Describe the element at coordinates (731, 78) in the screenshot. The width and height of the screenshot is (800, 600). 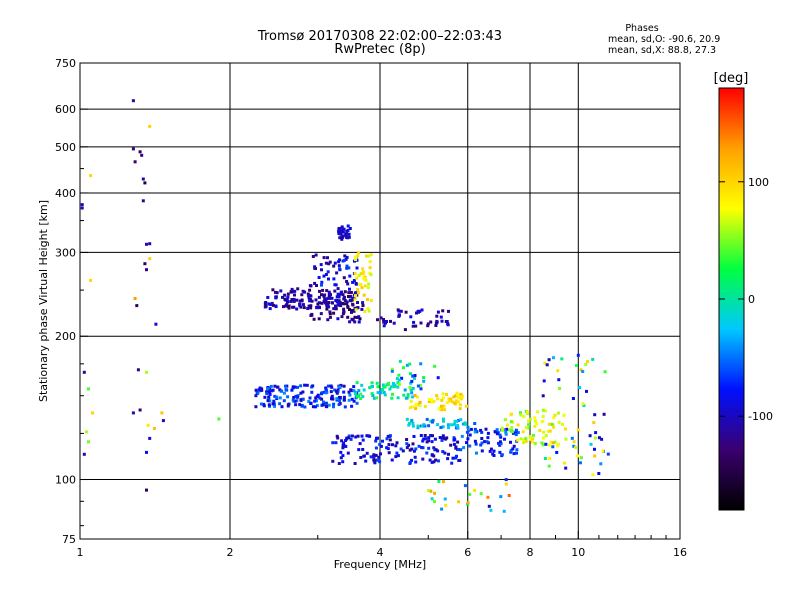
I see `colorbar-unit: [deg]` at that location.